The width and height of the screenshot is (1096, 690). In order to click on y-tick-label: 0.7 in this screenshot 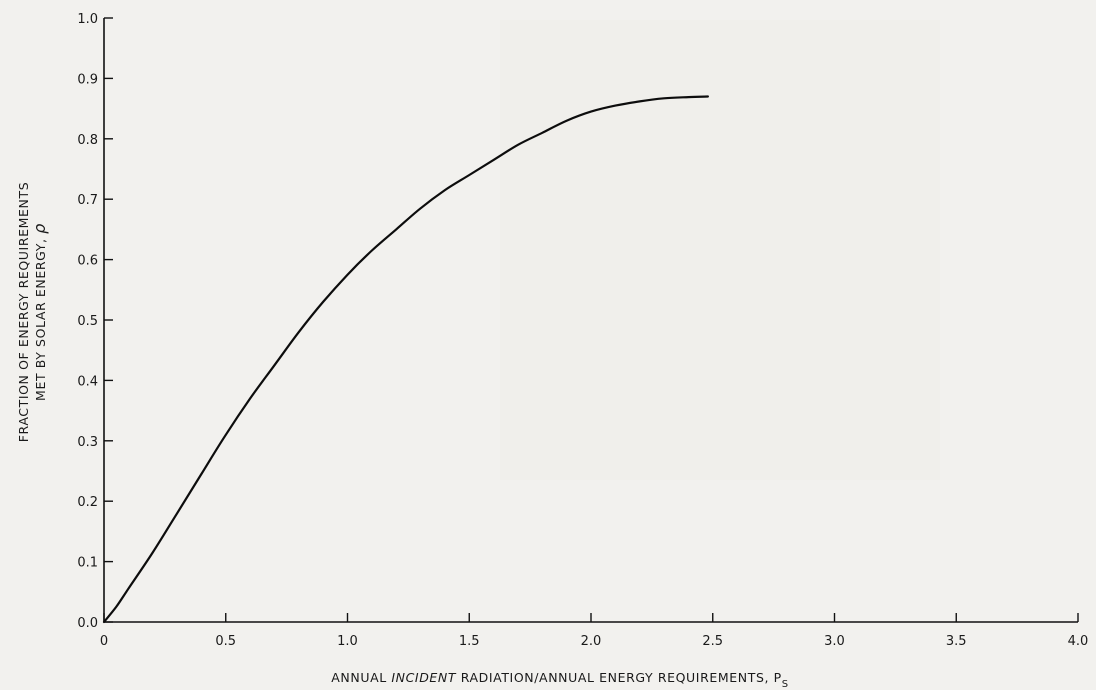, I will do `click(87, 200)`.